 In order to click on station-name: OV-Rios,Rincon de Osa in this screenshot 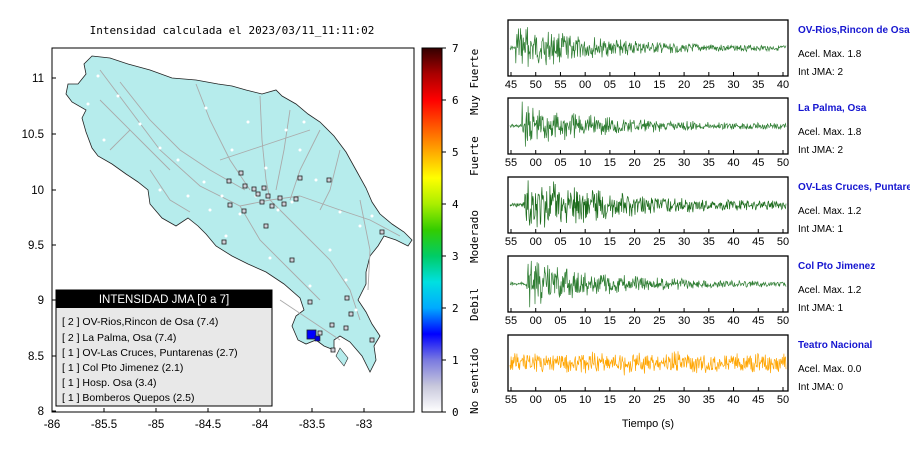, I will do `click(854, 30)`.